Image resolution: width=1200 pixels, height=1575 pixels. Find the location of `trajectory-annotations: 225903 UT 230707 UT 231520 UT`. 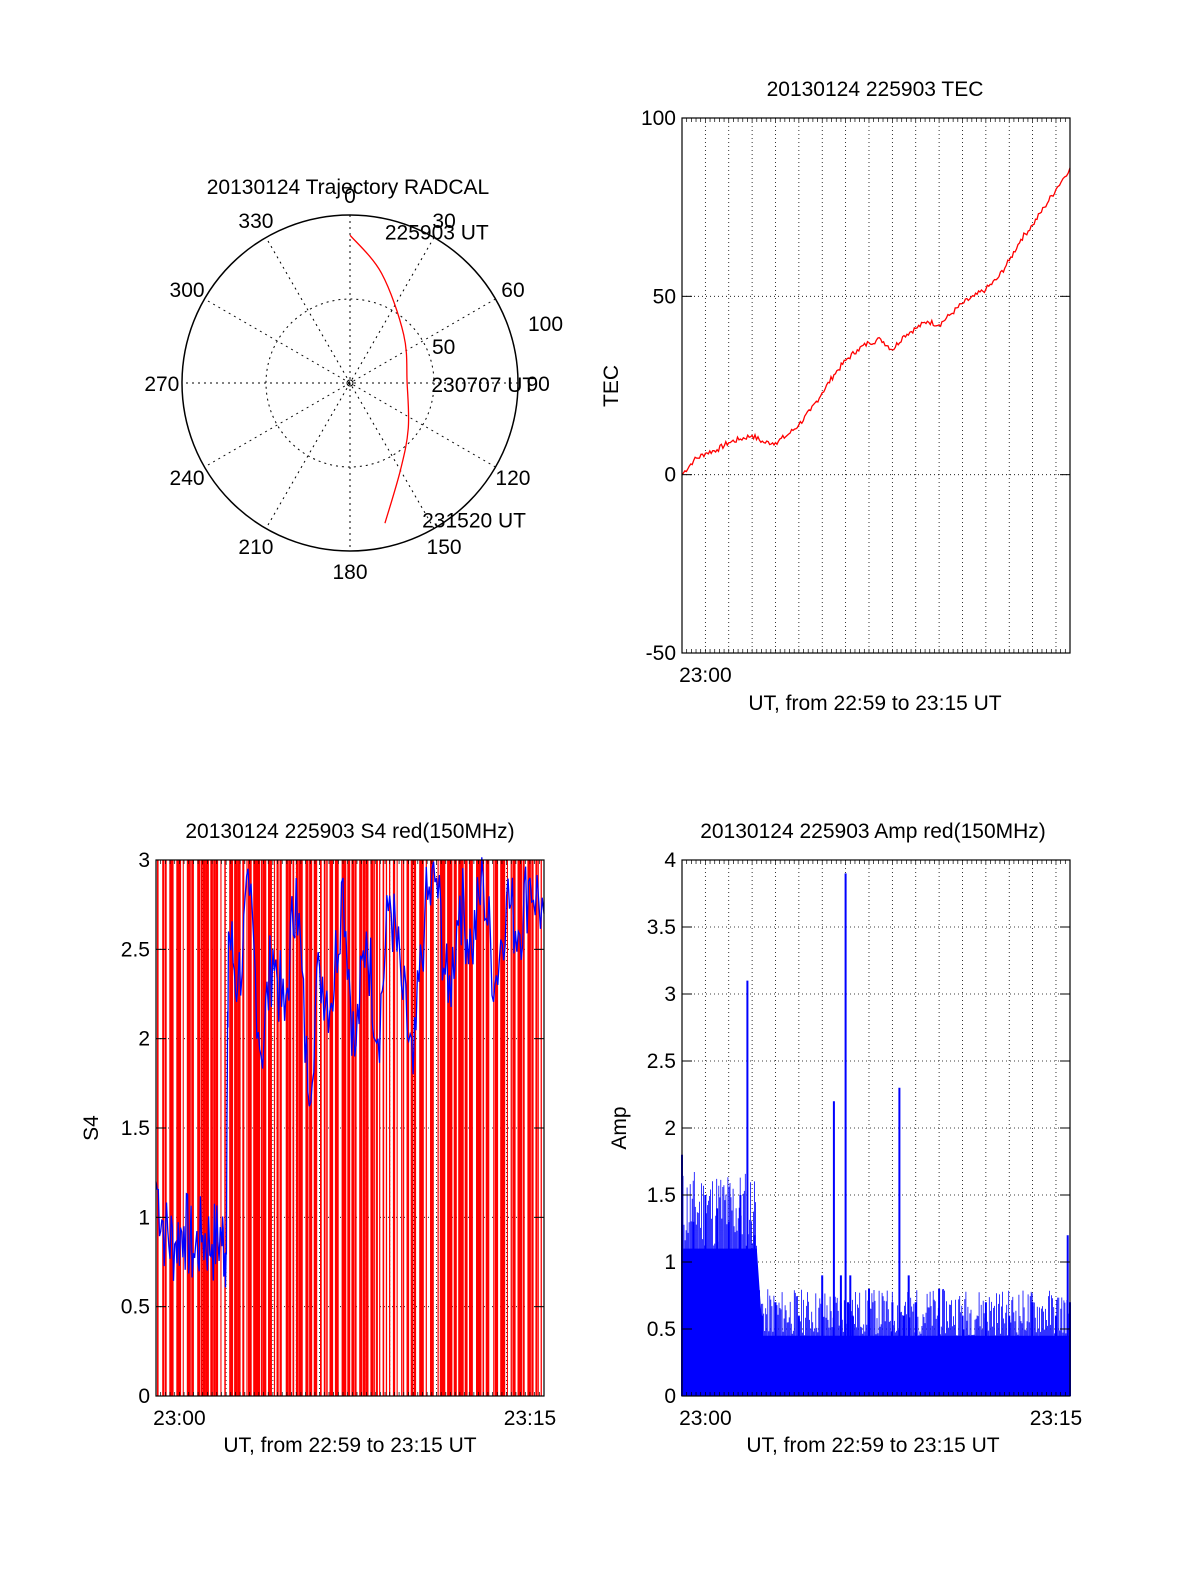

trajectory-annotations: 225903 UT 230707 UT 231520 UT is located at coordinates (460, 376).